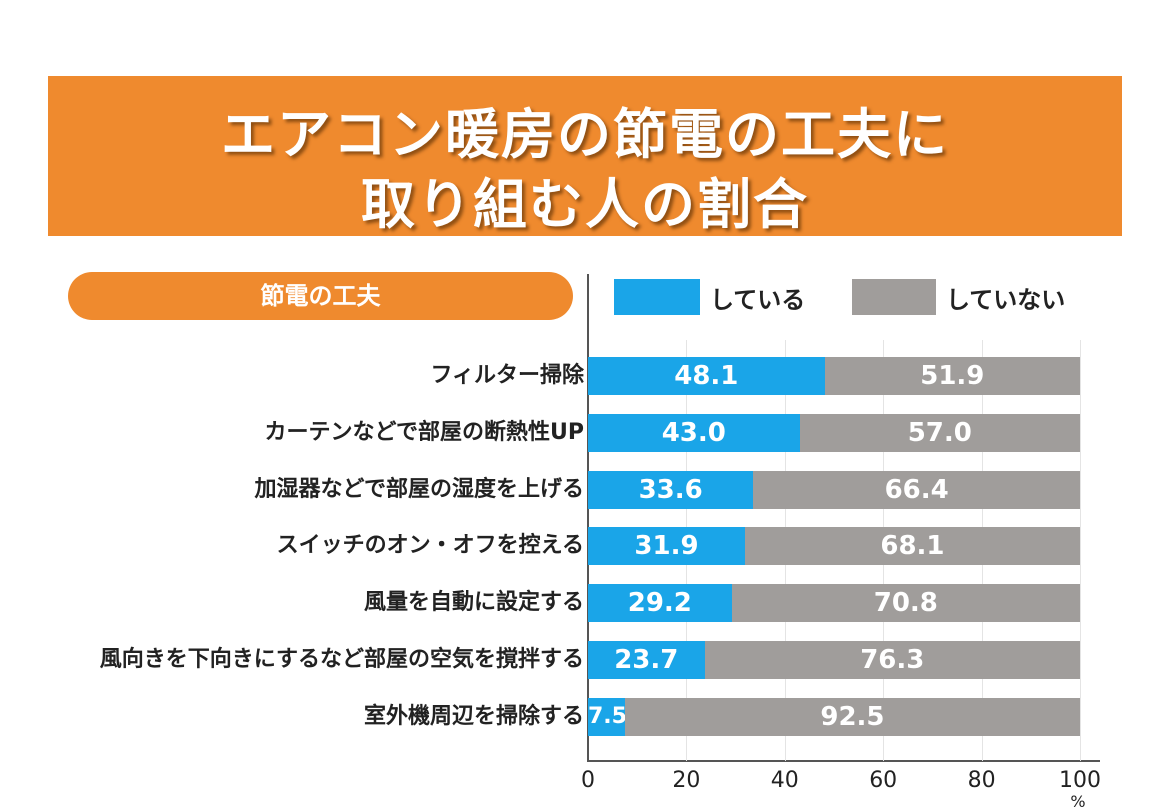 The width and height of the screenshot is (1170, 811). I want to click on bar-label-doing: 43.0, so click(693, 432).